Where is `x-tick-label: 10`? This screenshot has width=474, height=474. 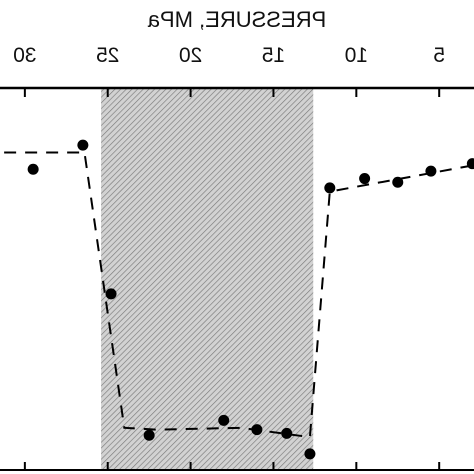
x-tick-label: 10 is located at coordinates (356, 55).